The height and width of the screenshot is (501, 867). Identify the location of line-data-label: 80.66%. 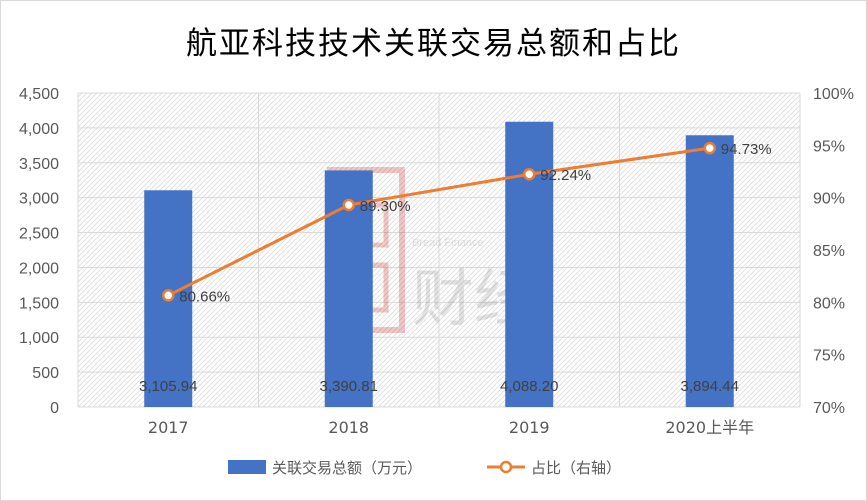
(204, 296).